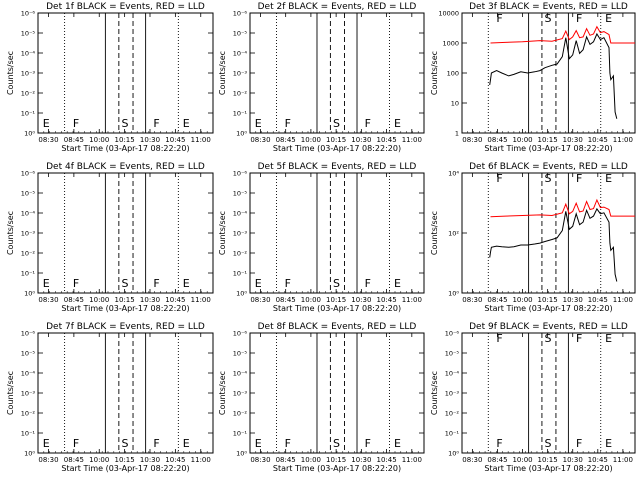  Describe the element at coordinates (453, 234) in the screenshot. I see `y-tick-label: 10²` at that location.